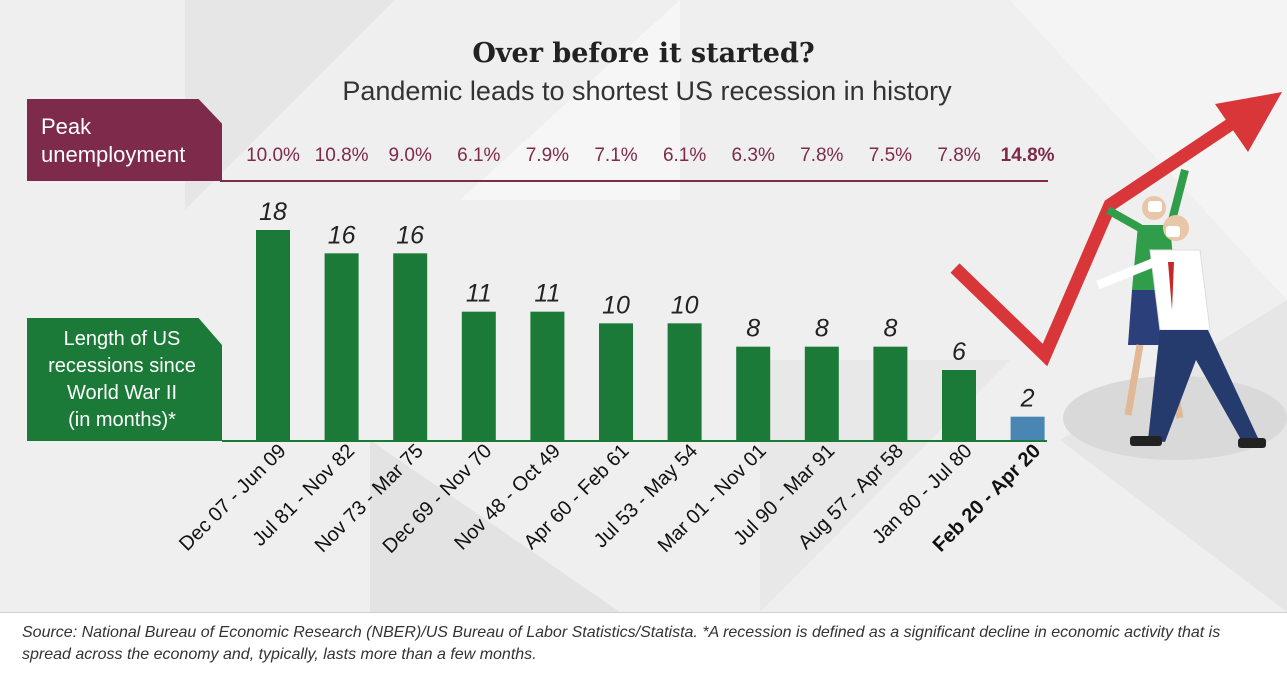  What do you see at coordinates (547, 155) in the screenshot?
I see `peak-unemployment-value: 7.9%` at bounding box center [547, 155].